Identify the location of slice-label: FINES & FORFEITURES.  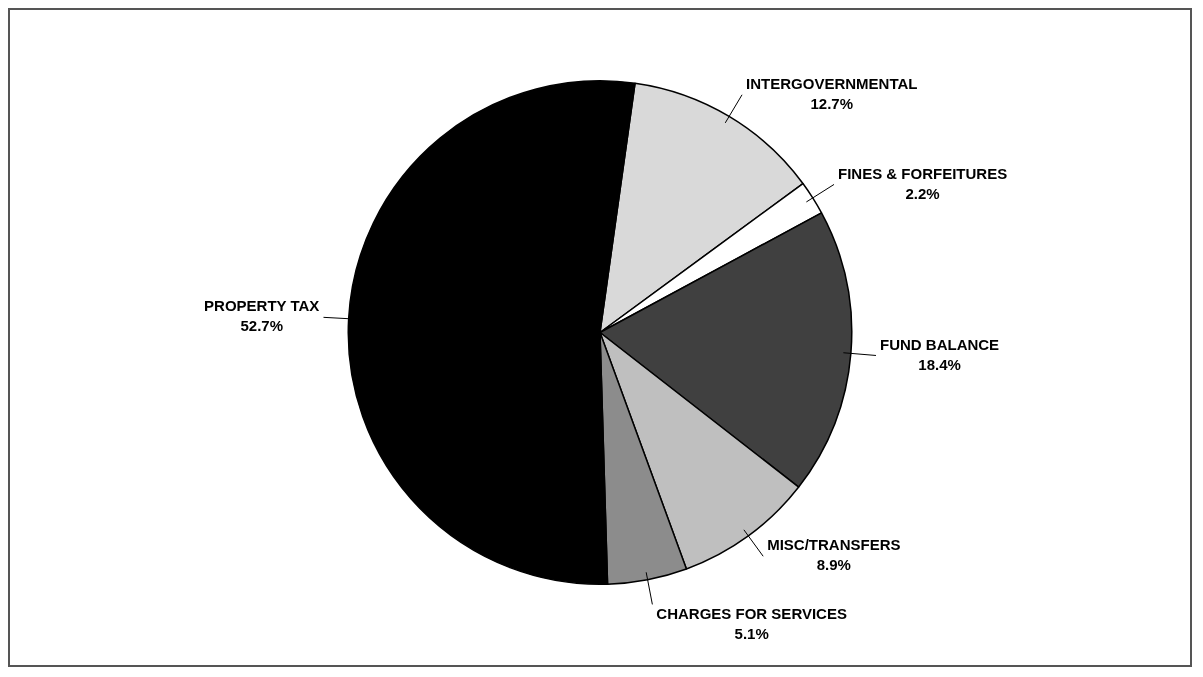
(923, 173).